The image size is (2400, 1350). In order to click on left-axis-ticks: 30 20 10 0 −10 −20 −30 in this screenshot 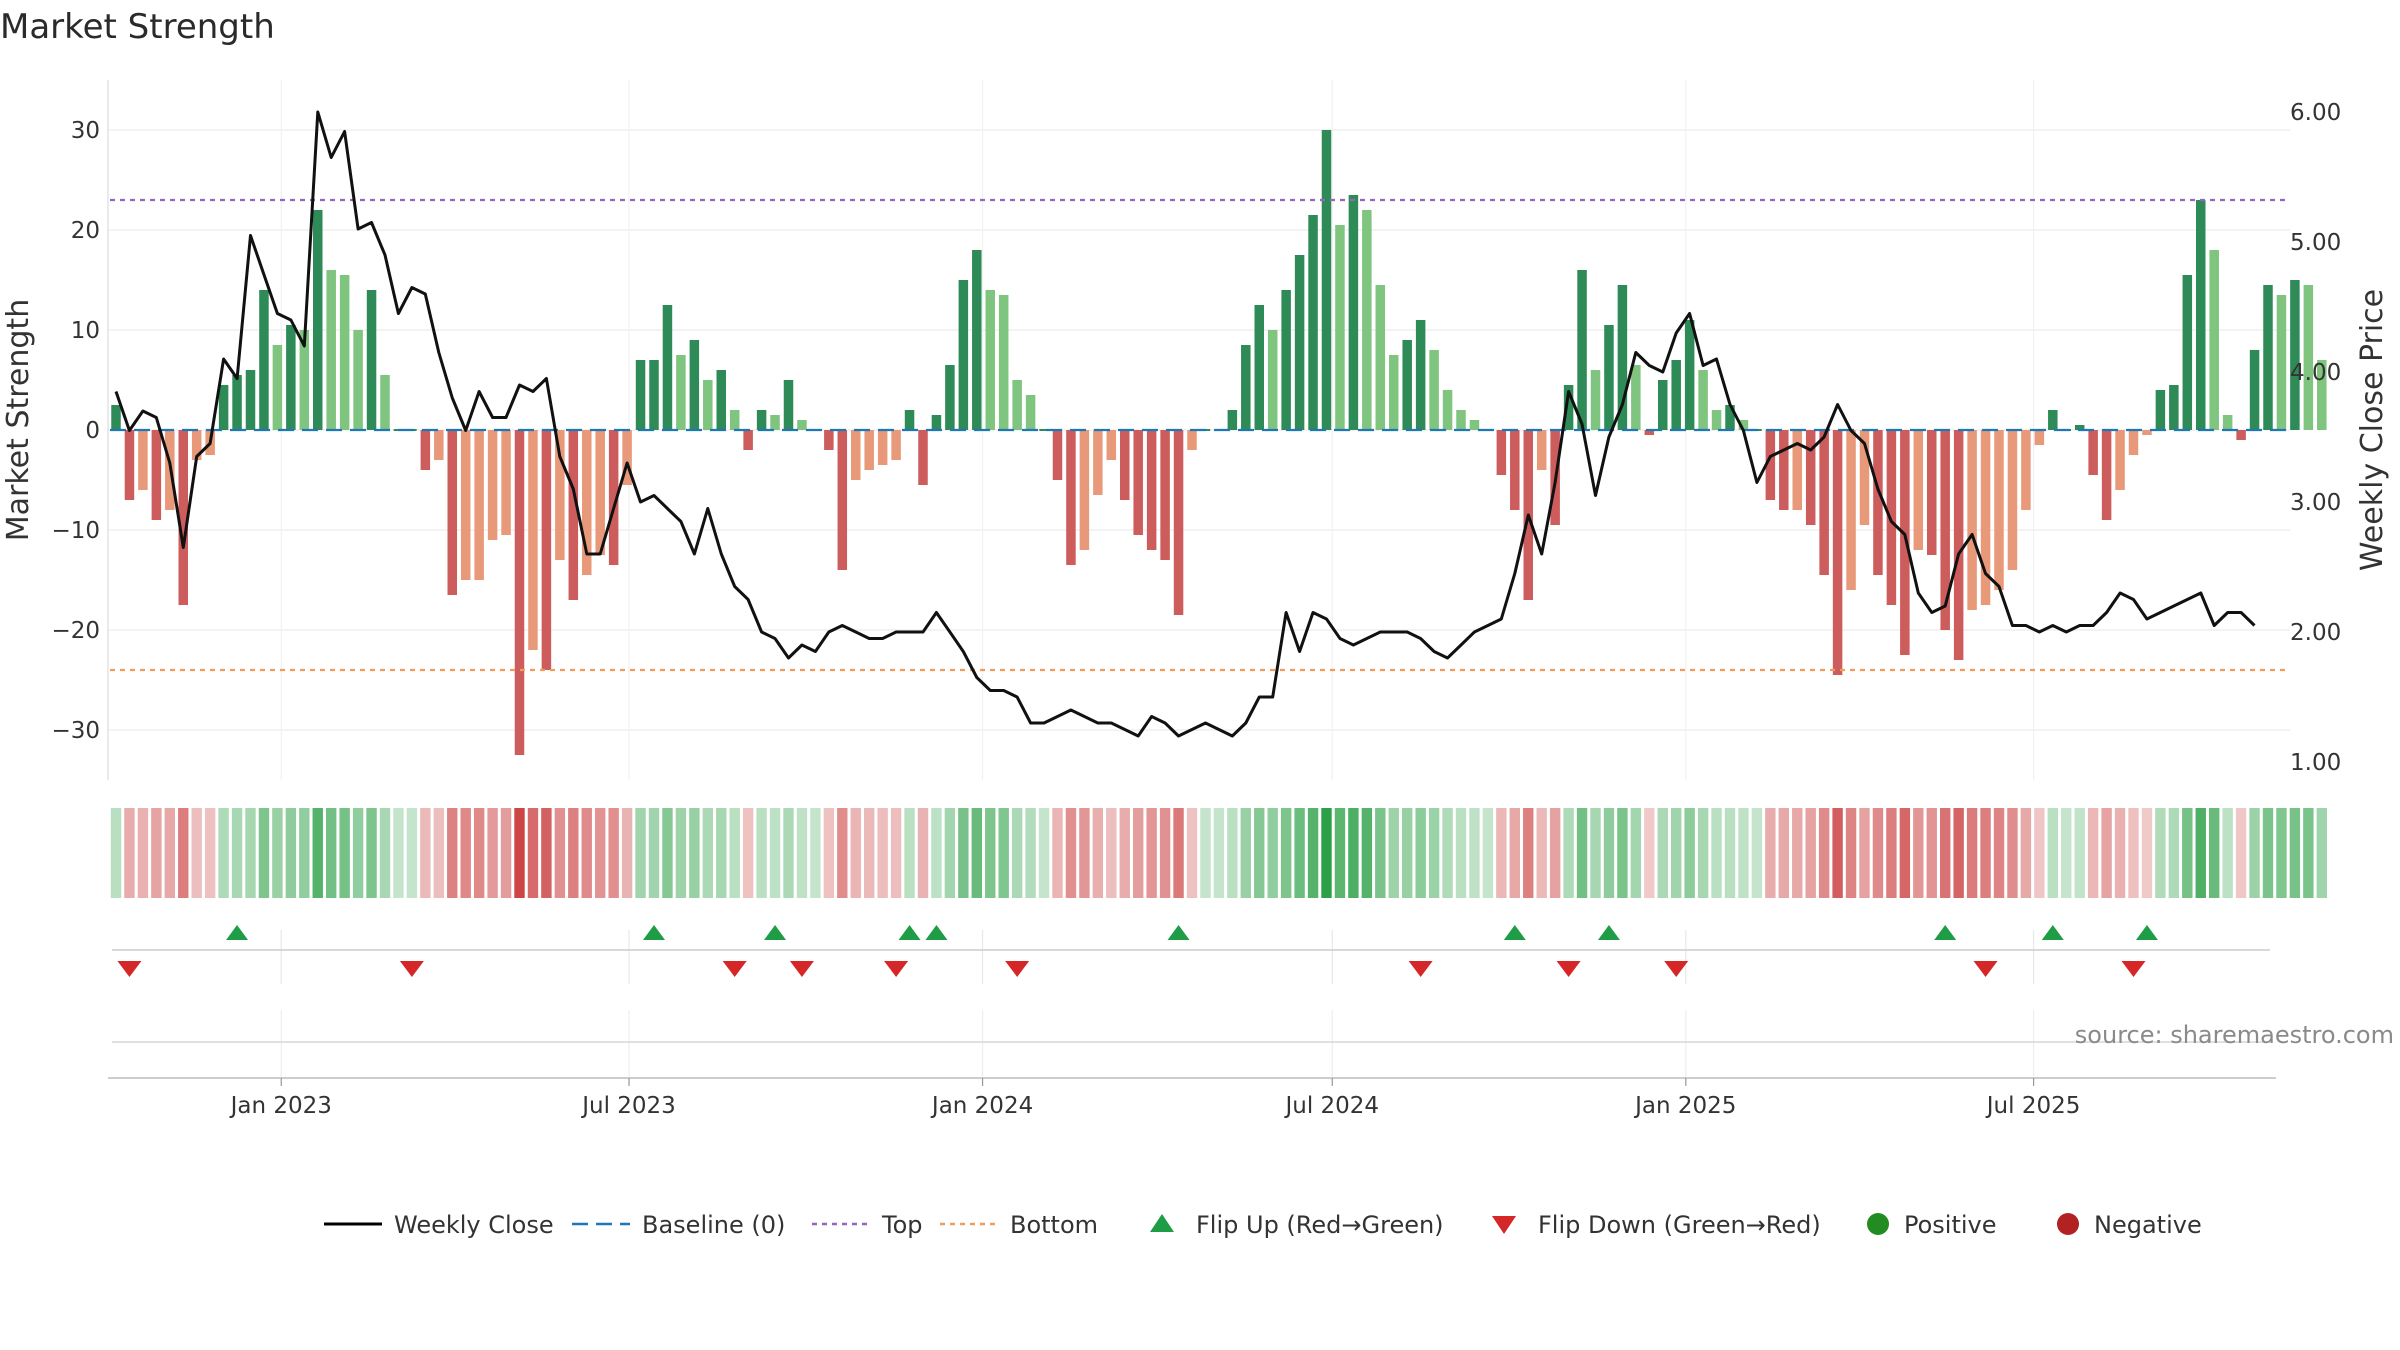, I will do `click(75, 431)`.